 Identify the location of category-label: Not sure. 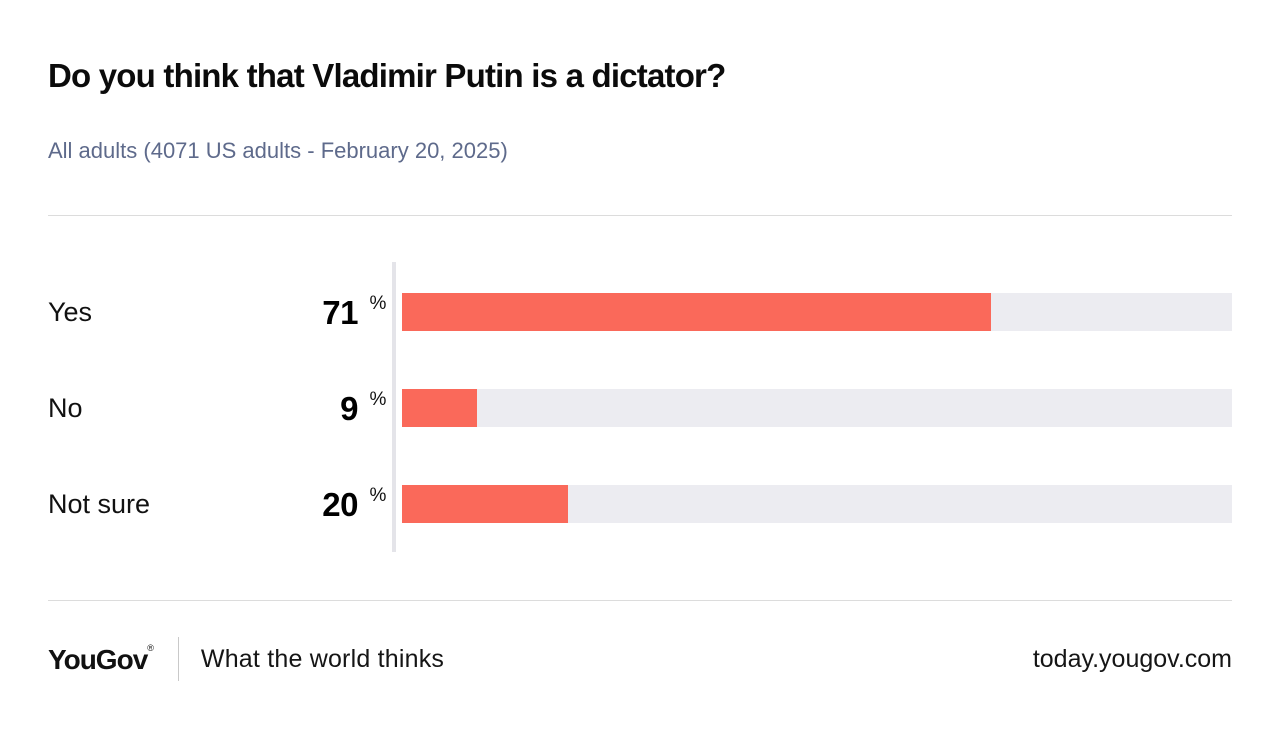
(99, 503).